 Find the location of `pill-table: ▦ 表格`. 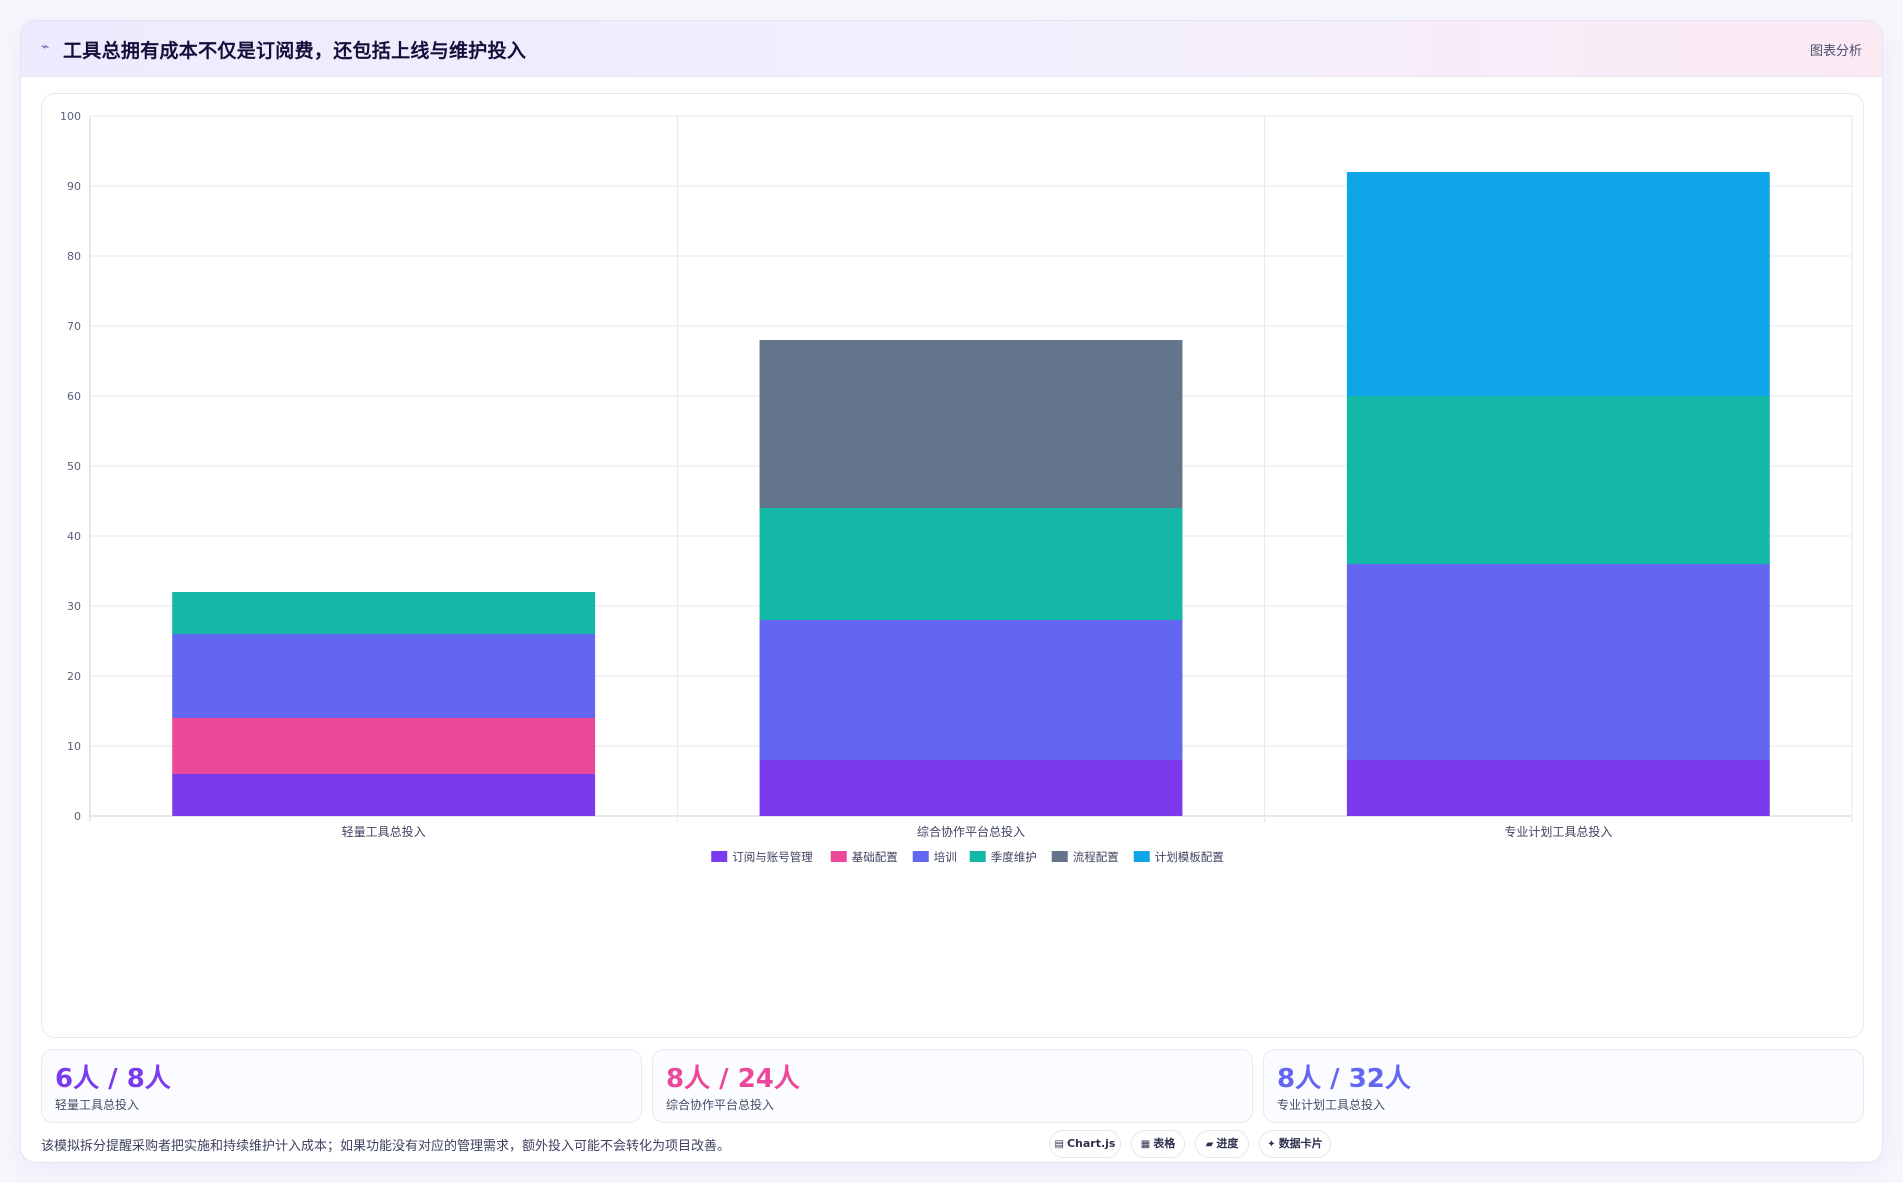

pill-table: ▦ 表格 is located at coordinates (1158, 1144).